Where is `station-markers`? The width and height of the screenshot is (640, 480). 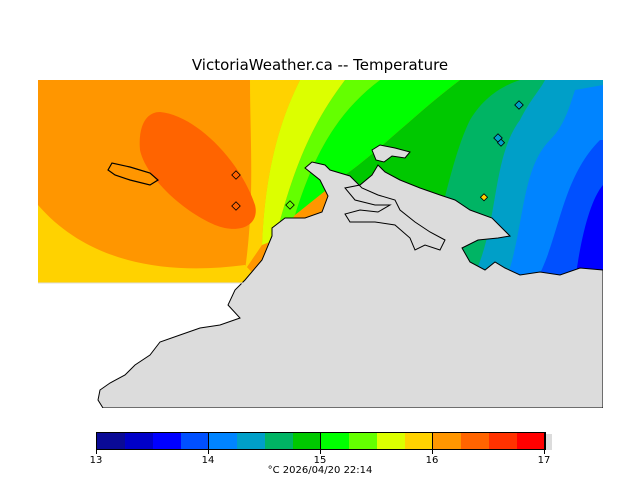
station-markers is located at coordinates (377, 155).